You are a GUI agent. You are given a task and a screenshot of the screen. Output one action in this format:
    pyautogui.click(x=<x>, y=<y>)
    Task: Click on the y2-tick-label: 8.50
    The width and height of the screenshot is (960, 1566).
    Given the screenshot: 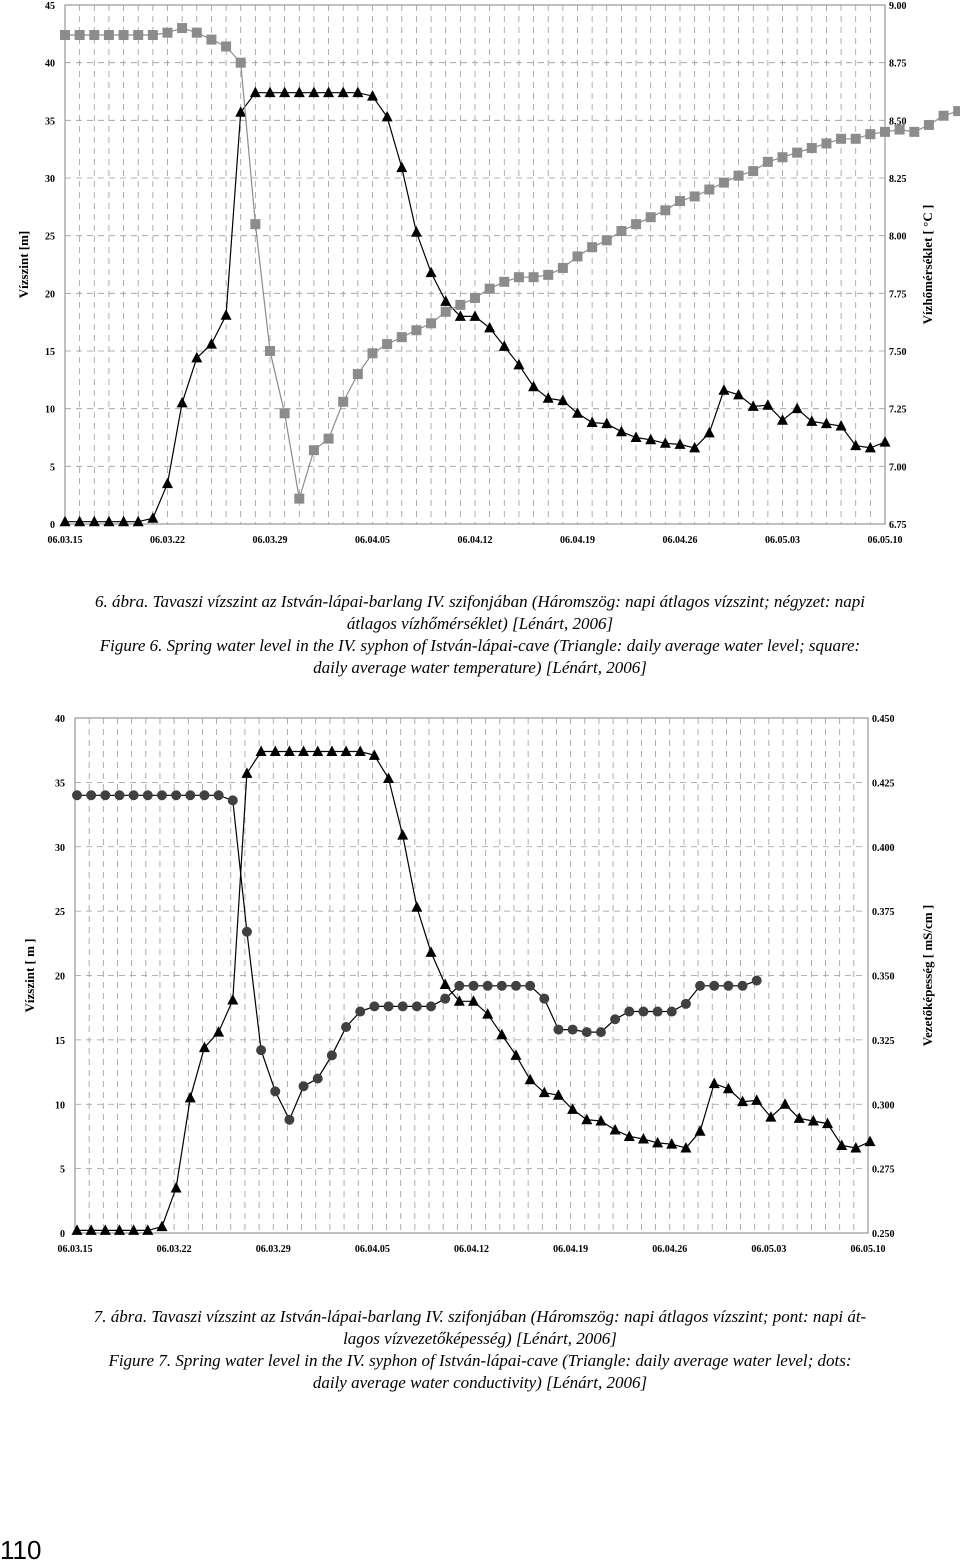 What is the action you would take?
    pyautogui.click(x=898, y=121)
    